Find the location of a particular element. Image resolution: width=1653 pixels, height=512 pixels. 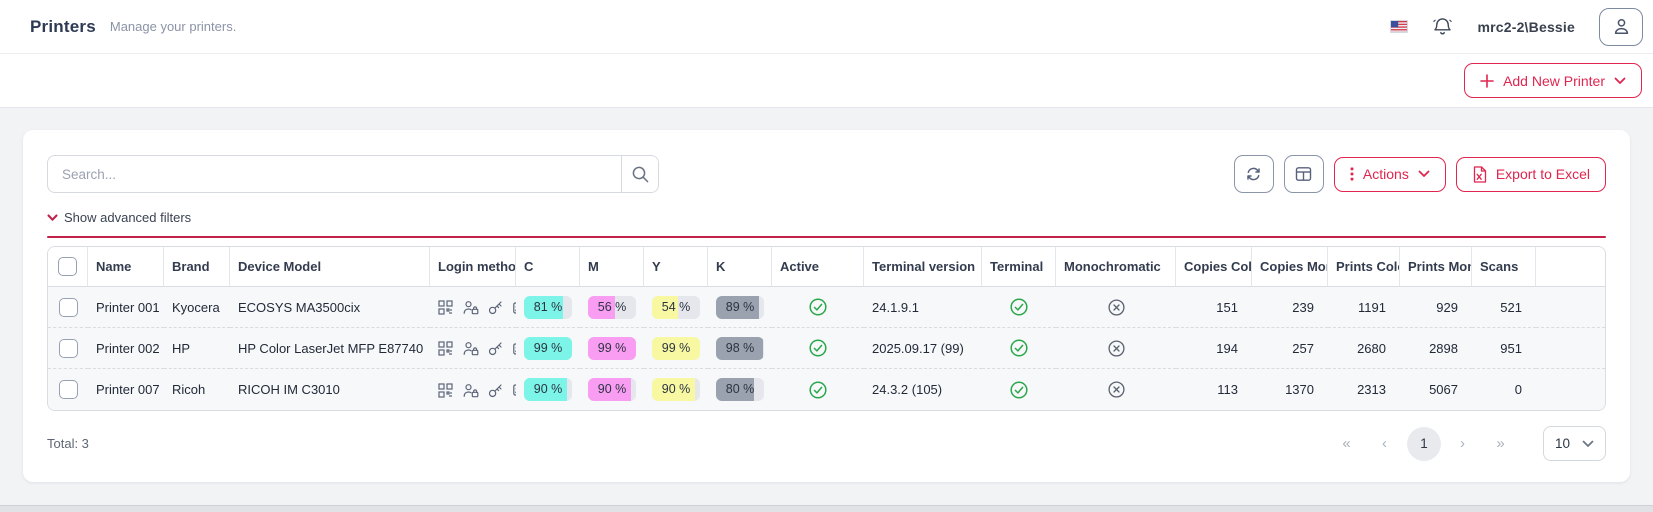

toner-value: 98 % is located at coordinates (740, 347).